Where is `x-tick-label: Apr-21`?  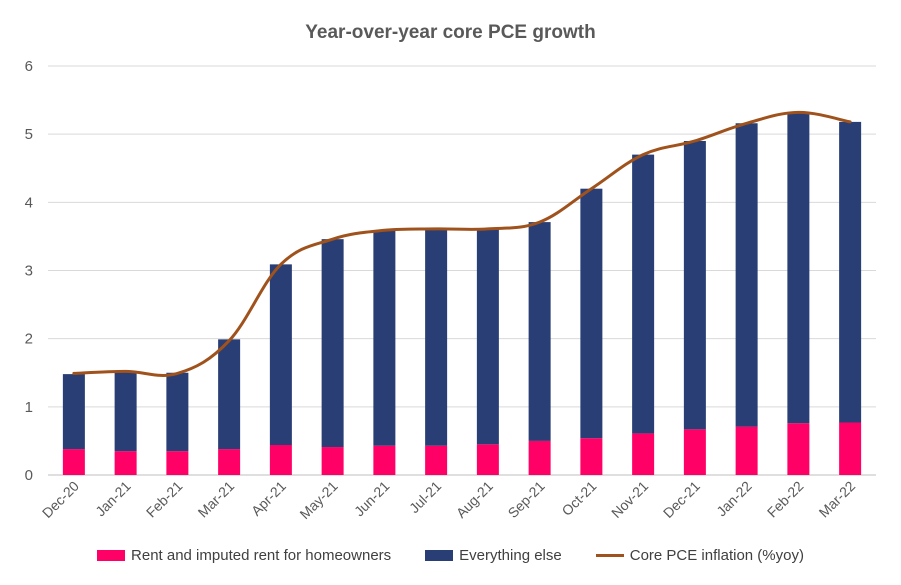
x-tick-label: Apr-21 is located at coordinates (268, 498).